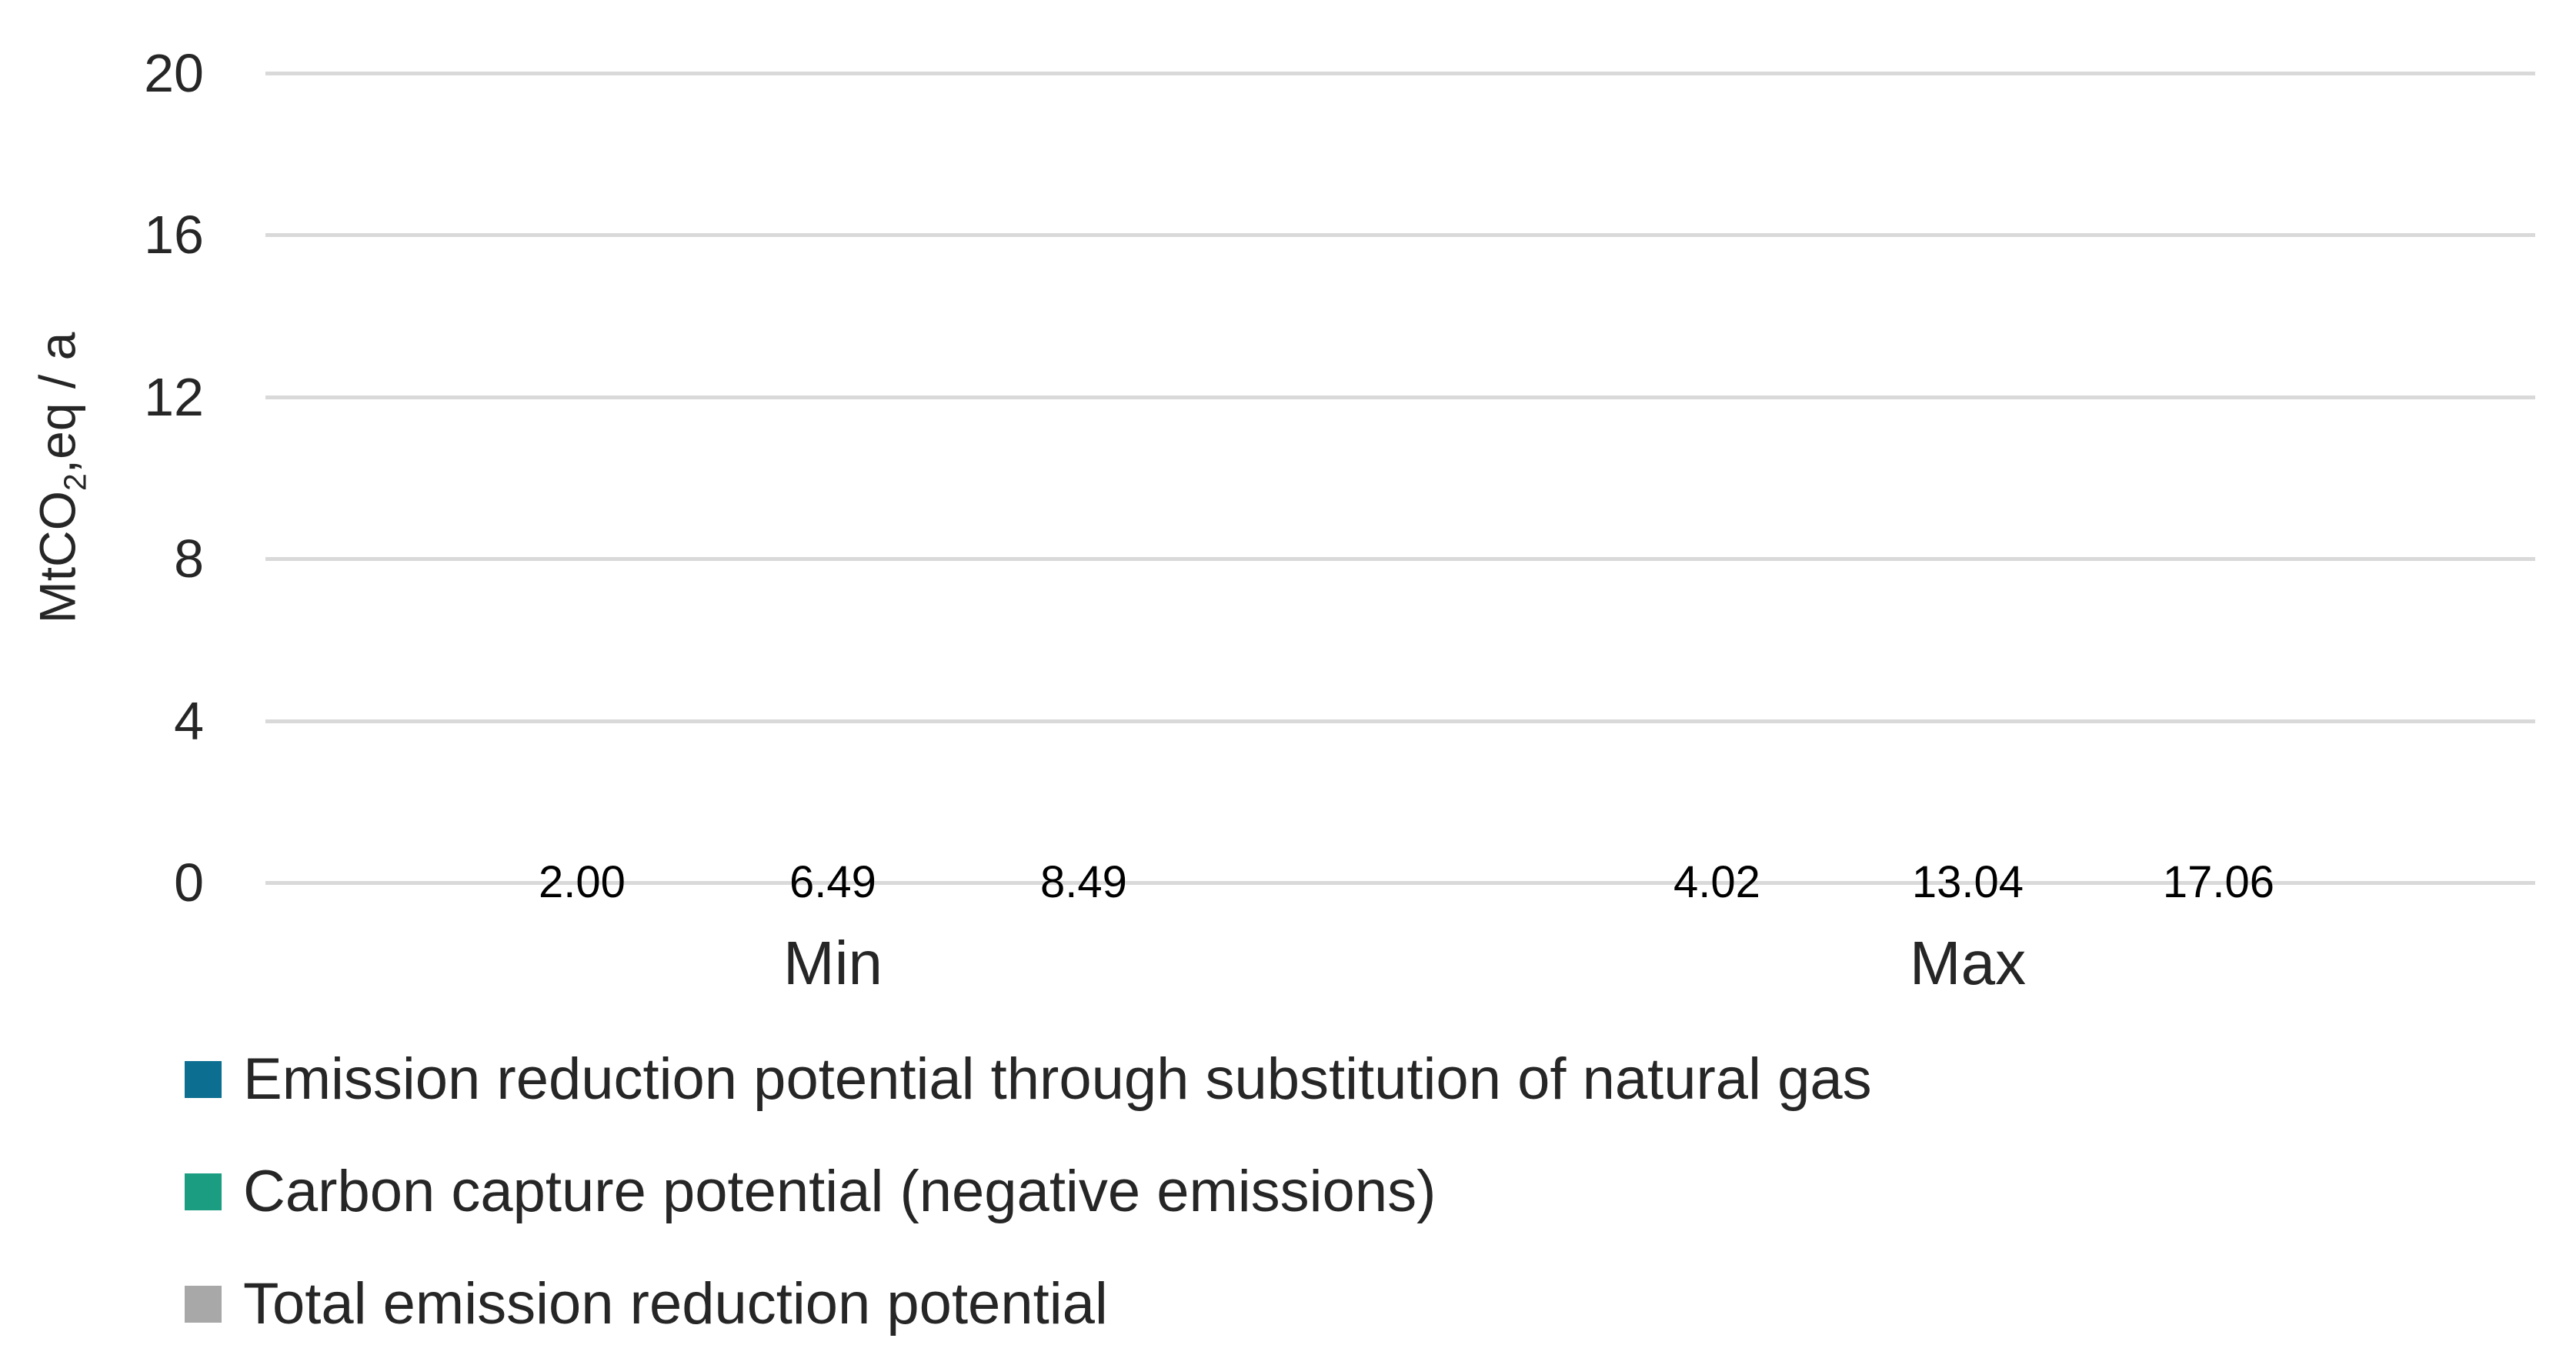  Describe the element at coordinates (675, 1304) in the screenshot. I see `legend-label: Total emission reduction potential` at that location.